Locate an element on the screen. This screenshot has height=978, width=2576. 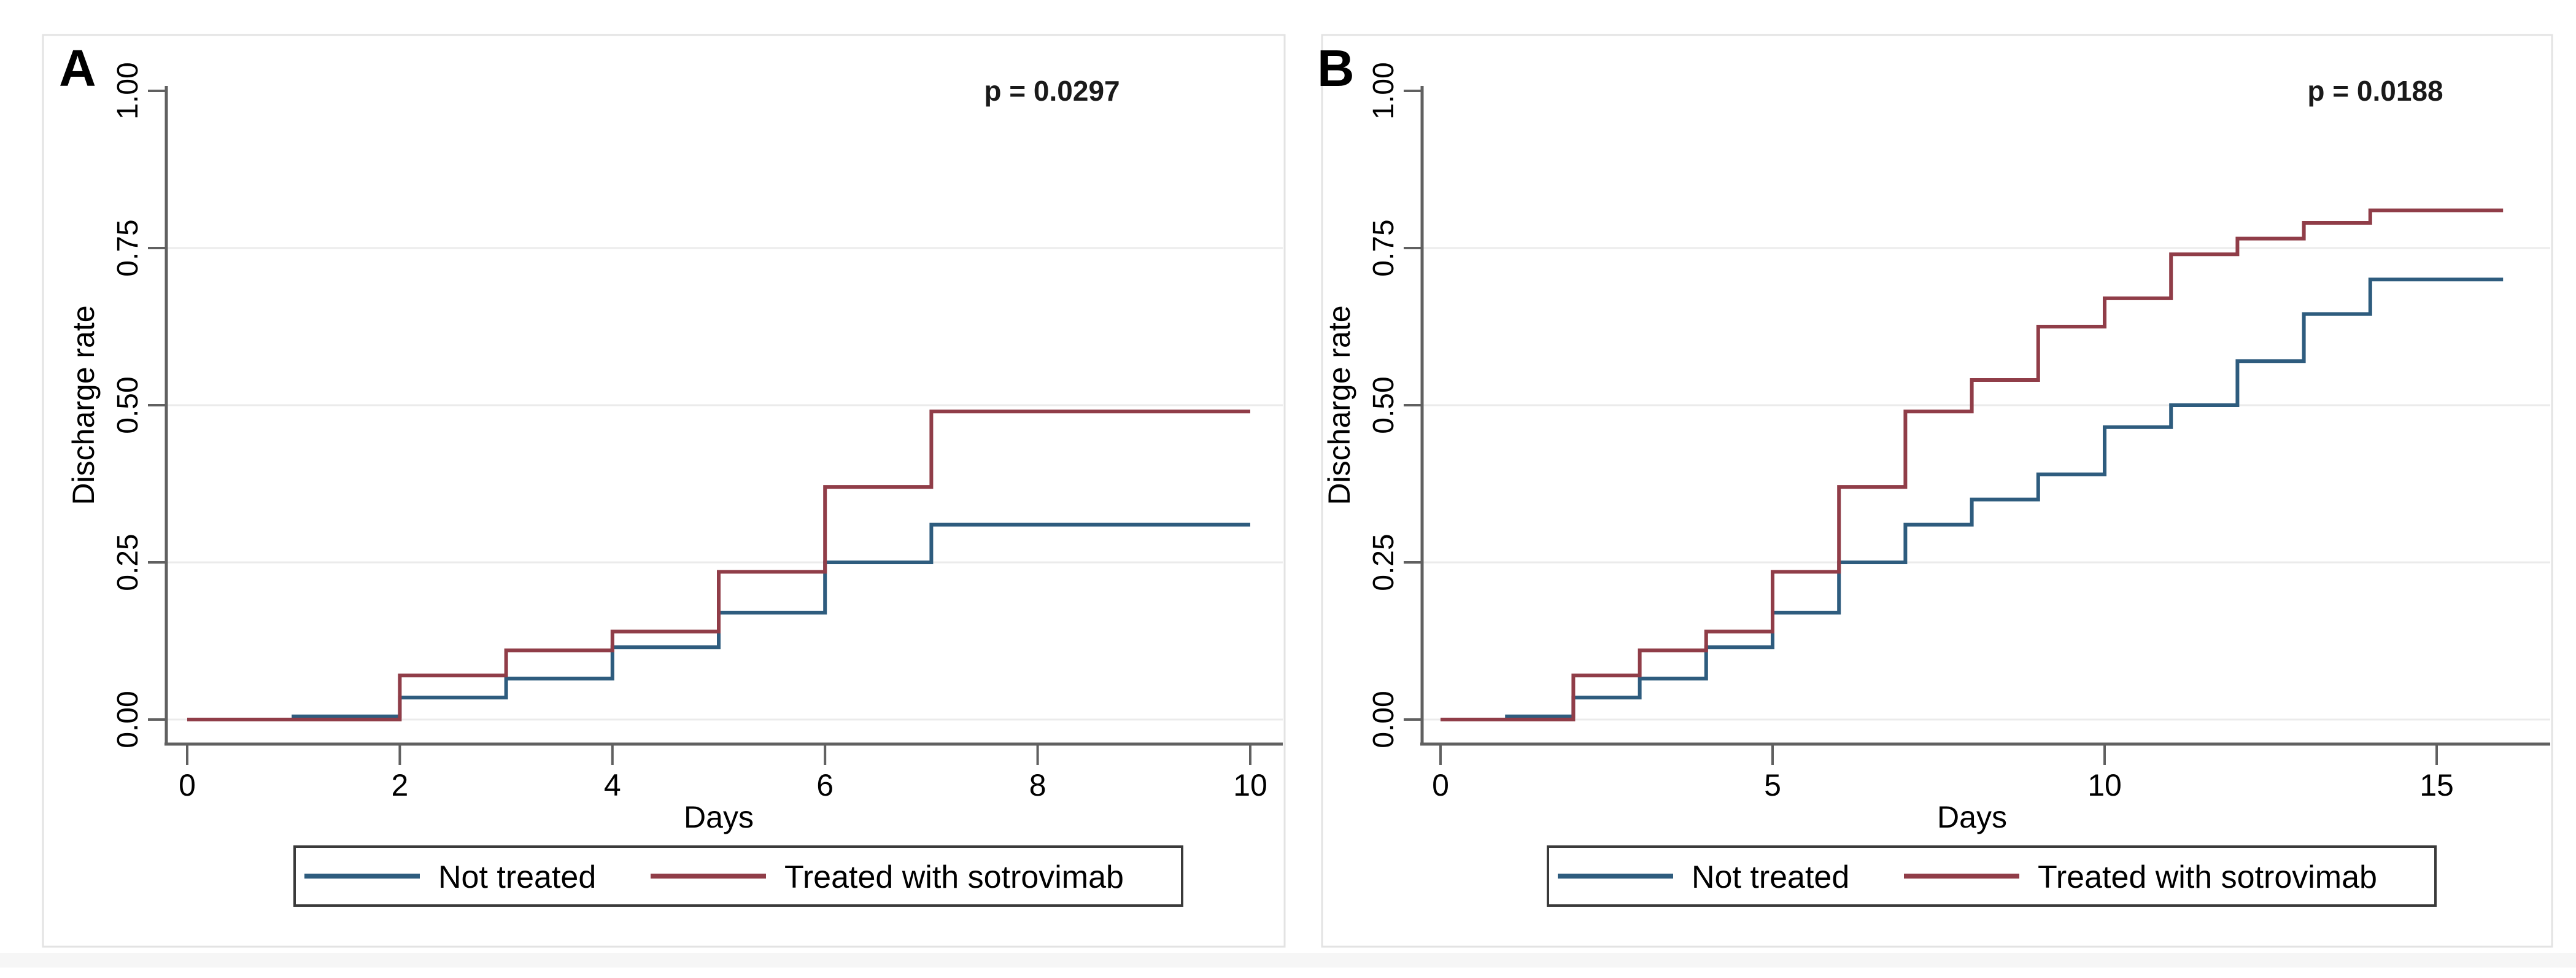
figure-bottom-edge is located at coordinates (1288, 960).